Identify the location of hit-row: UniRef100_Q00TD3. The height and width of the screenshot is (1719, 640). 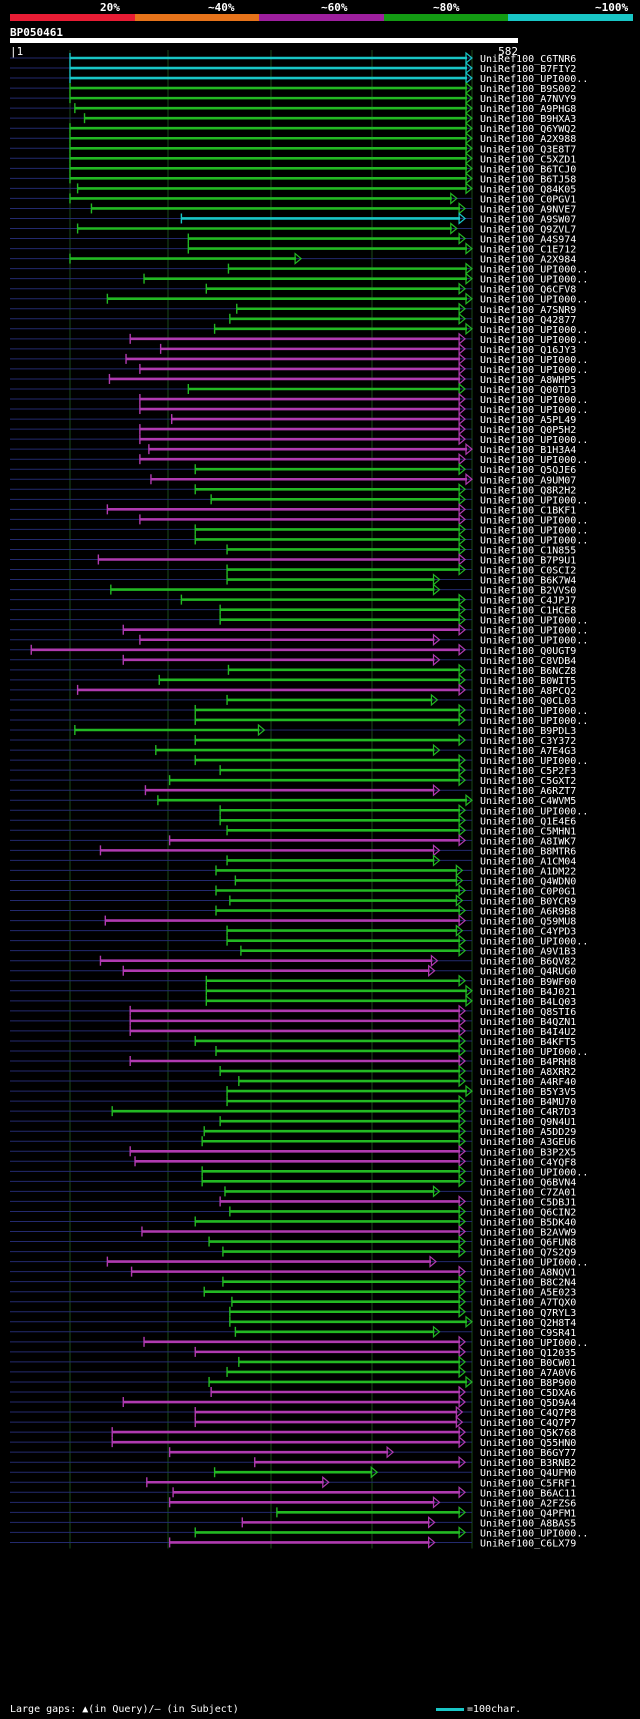
(293, 389).